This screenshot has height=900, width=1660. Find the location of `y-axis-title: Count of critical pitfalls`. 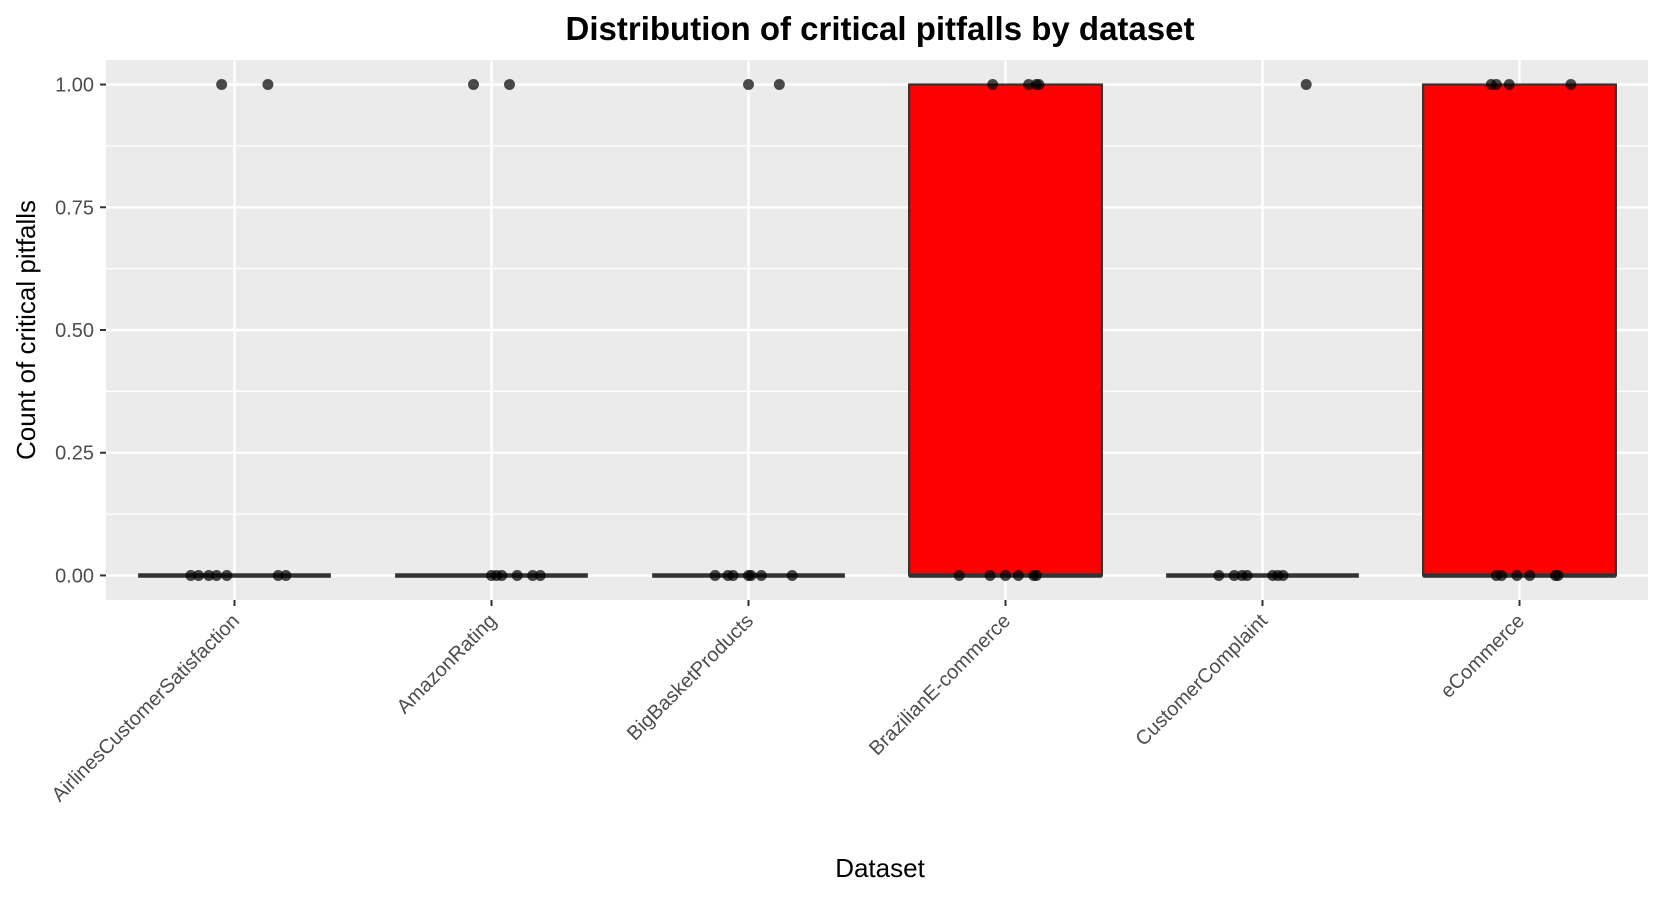

y-axis-title: Count of critical pitfalls is located at coordinates (26, 330).